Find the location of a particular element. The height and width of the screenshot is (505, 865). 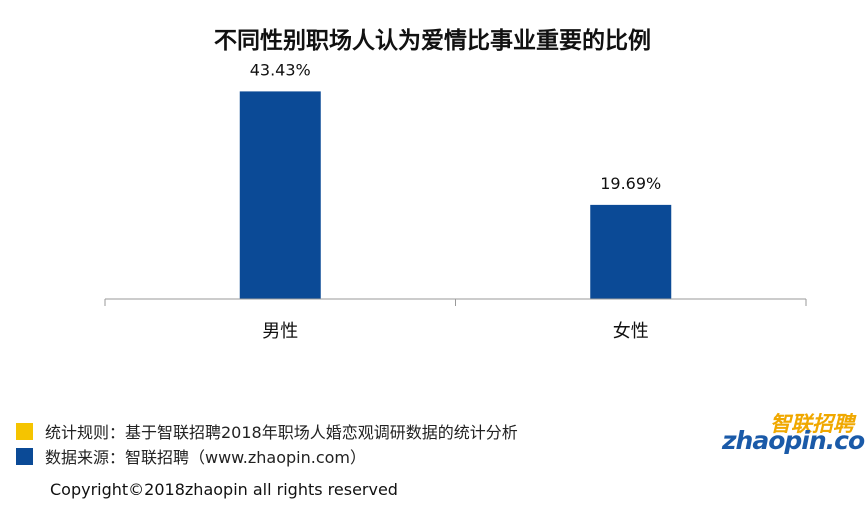

chart-title: 不同性别职场人认为爱情比事业重要的比例 is located at coordinates (432, 41).